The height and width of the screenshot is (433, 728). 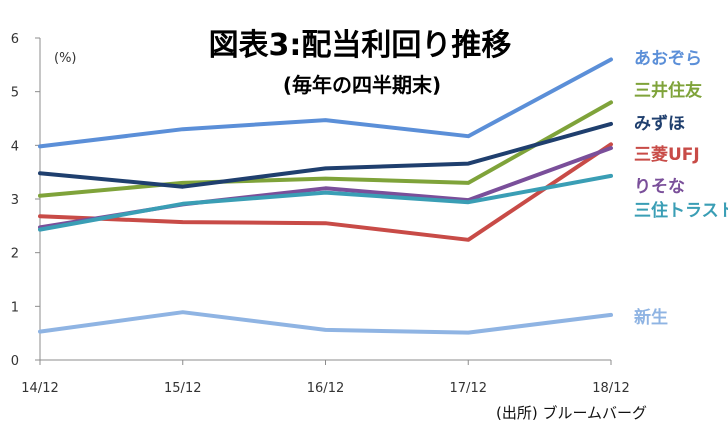 What do you see at coordinates (15, 146) in the screenshot?
I see `y-tick-label: 4` at bounding box center [15, 146].